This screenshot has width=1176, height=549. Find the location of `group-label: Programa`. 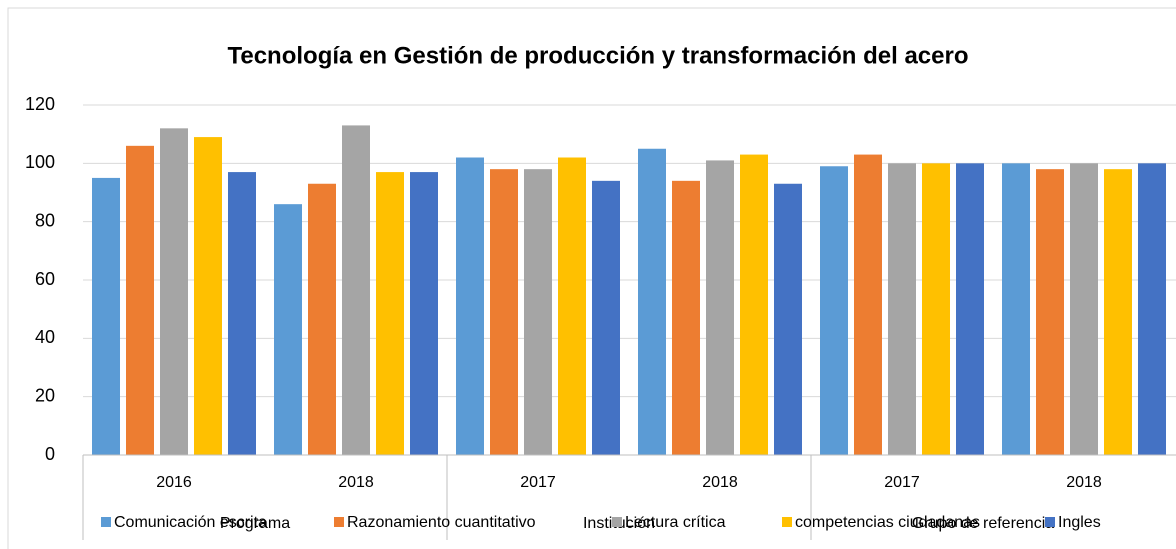

group-label: Programa is located at coordinates (255, 523).